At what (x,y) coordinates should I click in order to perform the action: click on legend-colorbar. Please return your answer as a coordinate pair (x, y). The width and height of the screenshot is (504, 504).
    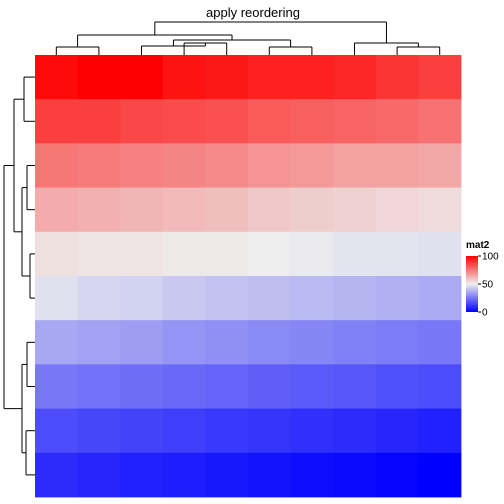
    Looking at the image, I should click on (472, 284).